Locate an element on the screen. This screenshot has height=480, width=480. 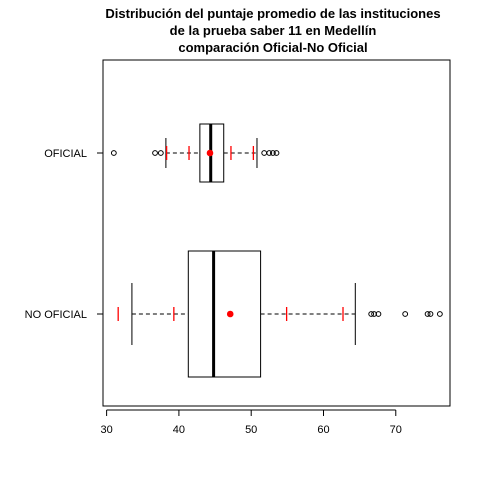
x-tick-label: 50 is located at coordinates (251, 430).